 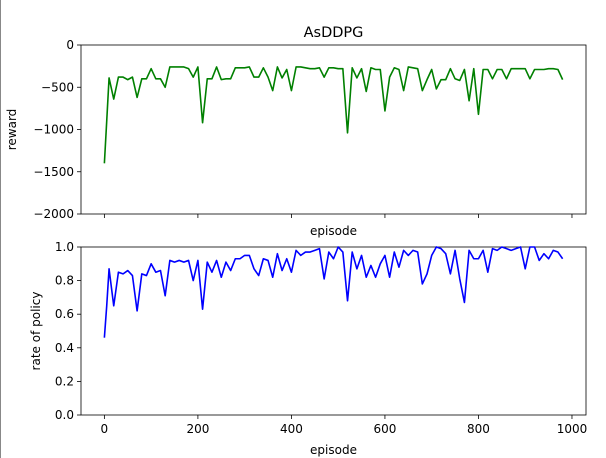 I want to click on y-tick-label: 0.0, so click(x=64, y=415).